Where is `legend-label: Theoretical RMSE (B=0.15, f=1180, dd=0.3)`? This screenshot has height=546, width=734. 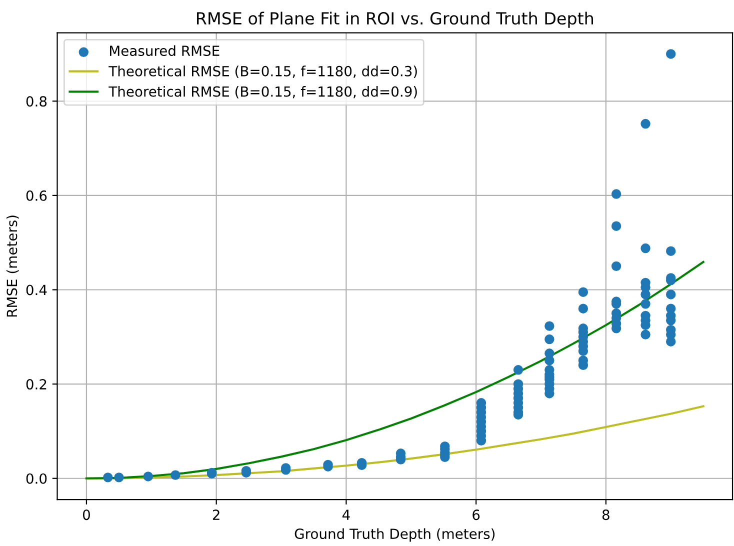 legend-label: Theoretical RMSE (B=0.15, f=1180, dd=0.3) is located at coordinates (262, 72).